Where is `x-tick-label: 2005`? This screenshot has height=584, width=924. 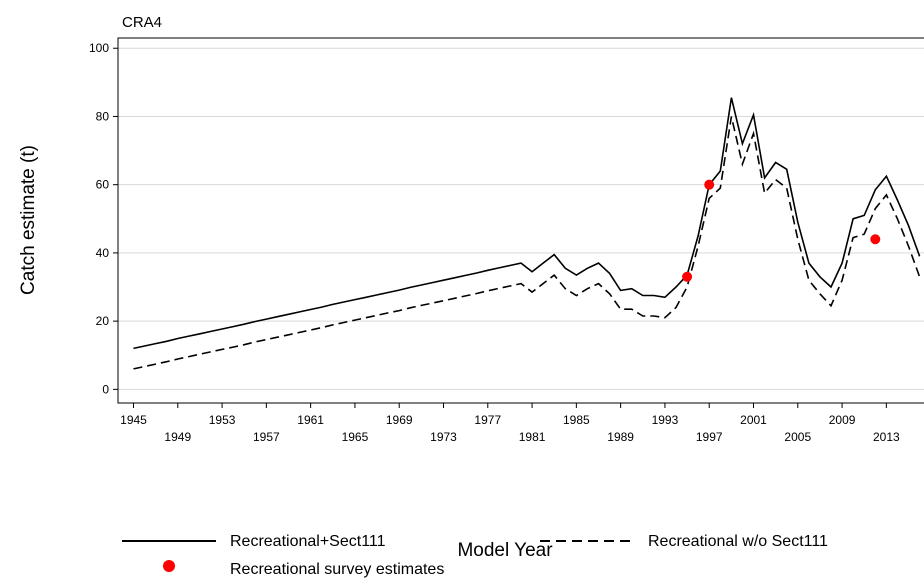
x-tick-label: 2005 is located at coordinates (797, 437).